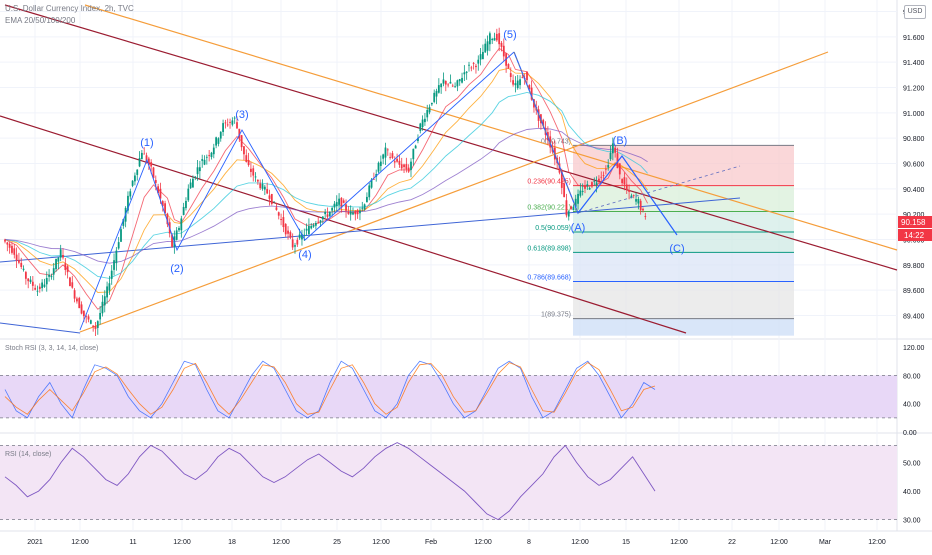 This screenshot has width=932, height=555. I want to click on symbol-title: U.S. Dollar Currency Index, 2h, TVC, so click(69, 8).